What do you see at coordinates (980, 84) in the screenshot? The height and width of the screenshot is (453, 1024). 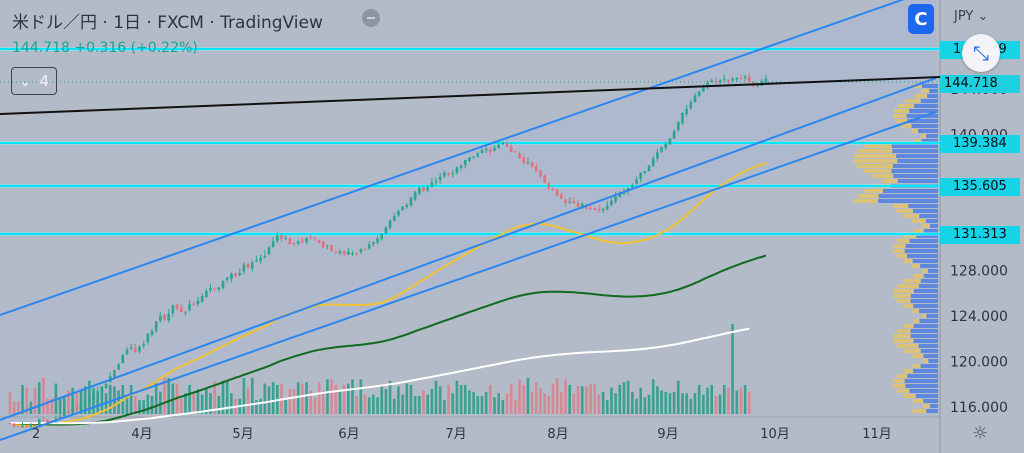 I see `price-label-last: 144.718` at bounding box center [980, 84].